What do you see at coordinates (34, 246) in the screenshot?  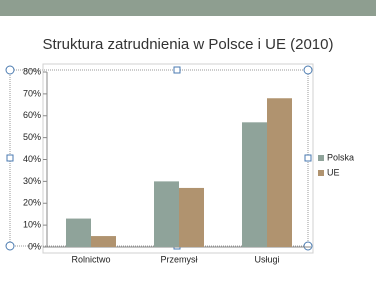 I see `y-tick-label: 0%` at bounding box center [34, 246].